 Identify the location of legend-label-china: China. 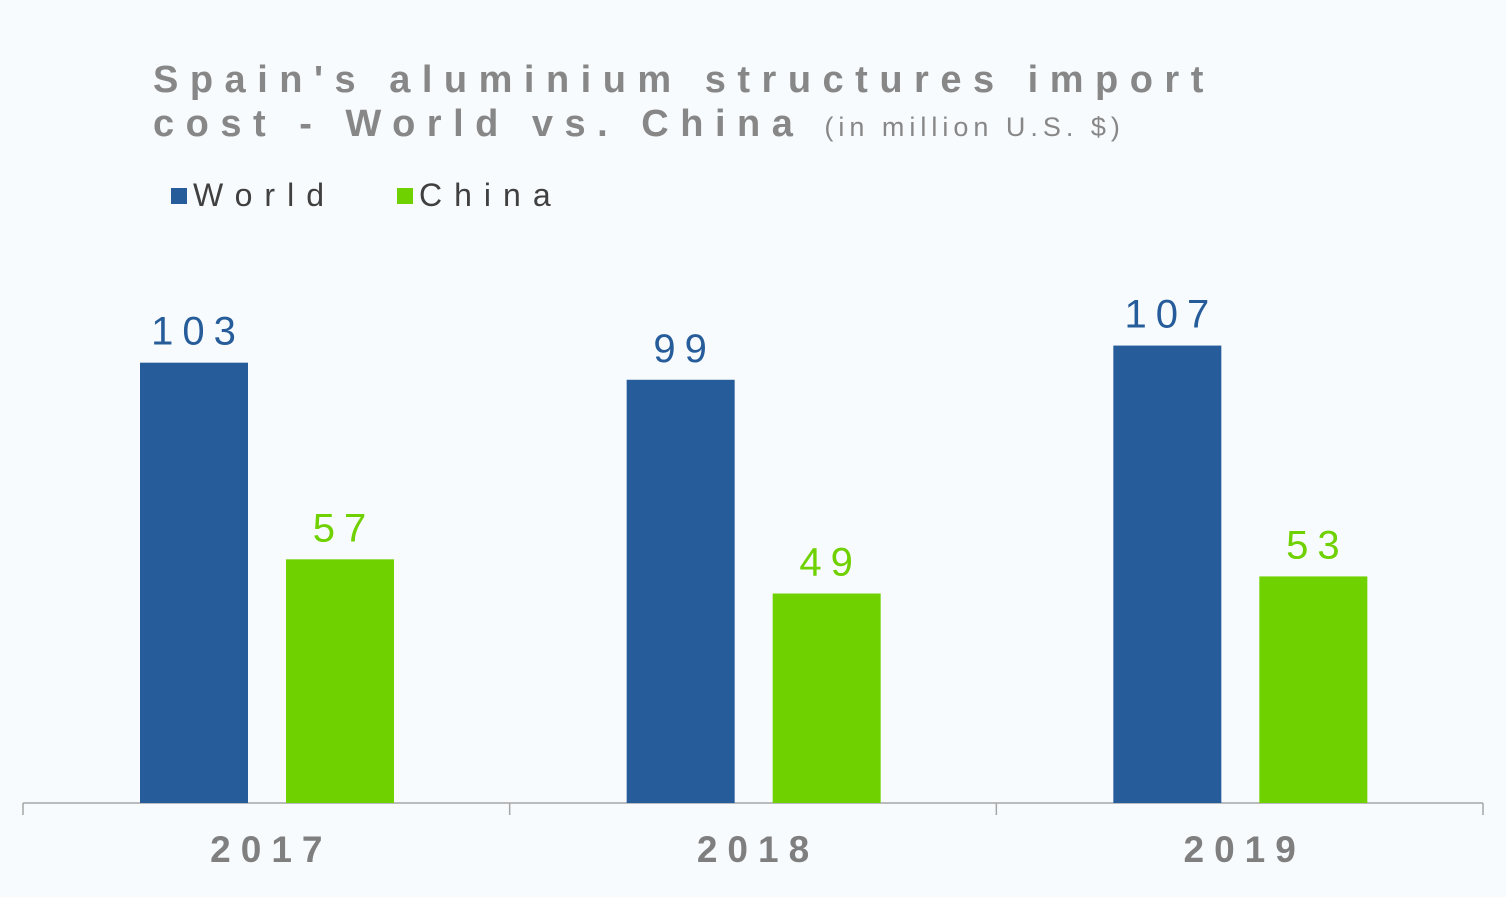
(491, 195).